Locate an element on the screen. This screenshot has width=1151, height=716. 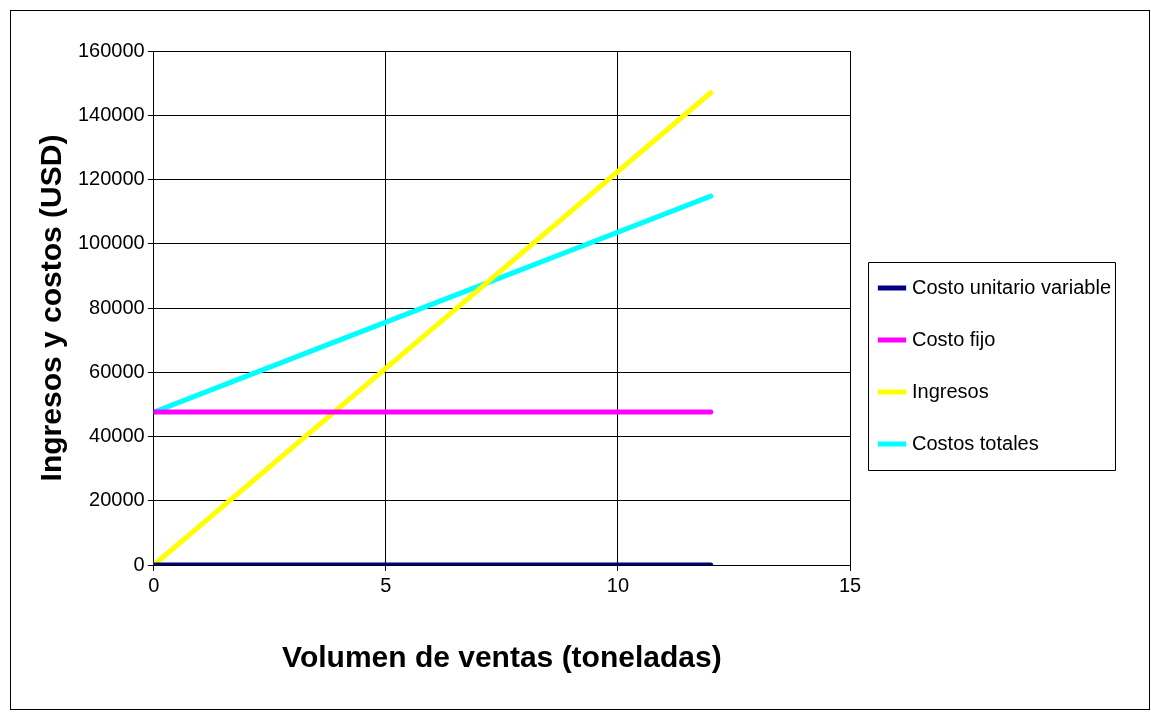
y-tick-label: 40000 is located at coordinates (117, 435).